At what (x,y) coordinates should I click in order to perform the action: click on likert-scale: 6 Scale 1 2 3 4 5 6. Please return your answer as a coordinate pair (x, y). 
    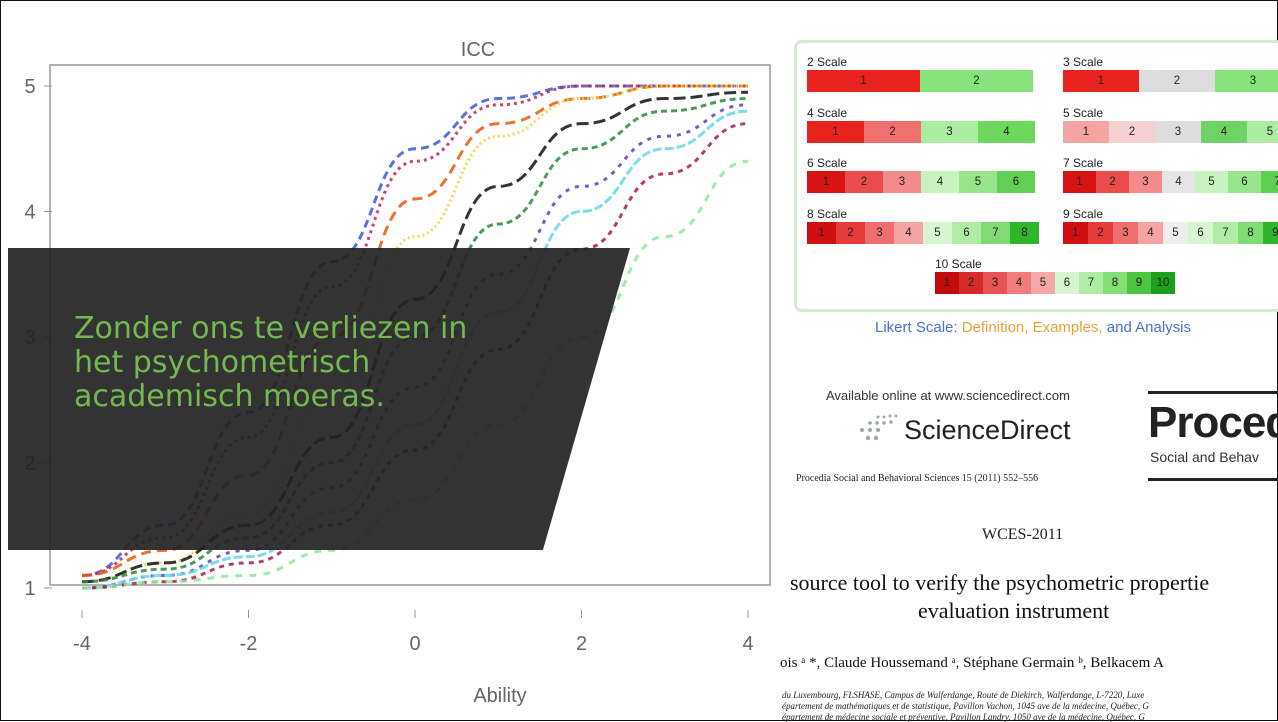
    Looking at the image, I should click on (921, 174).